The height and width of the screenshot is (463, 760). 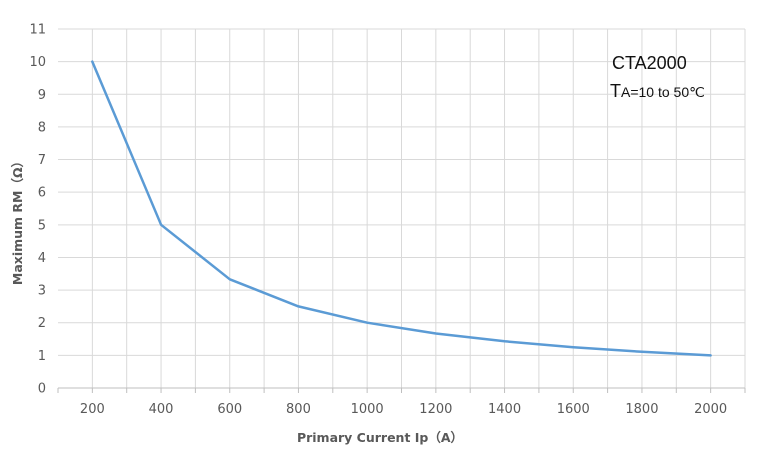 What do you see at coordinates (37, 62) in the screenshot?
I see `y-tick-label: 10` at bounding box center [37, 62].